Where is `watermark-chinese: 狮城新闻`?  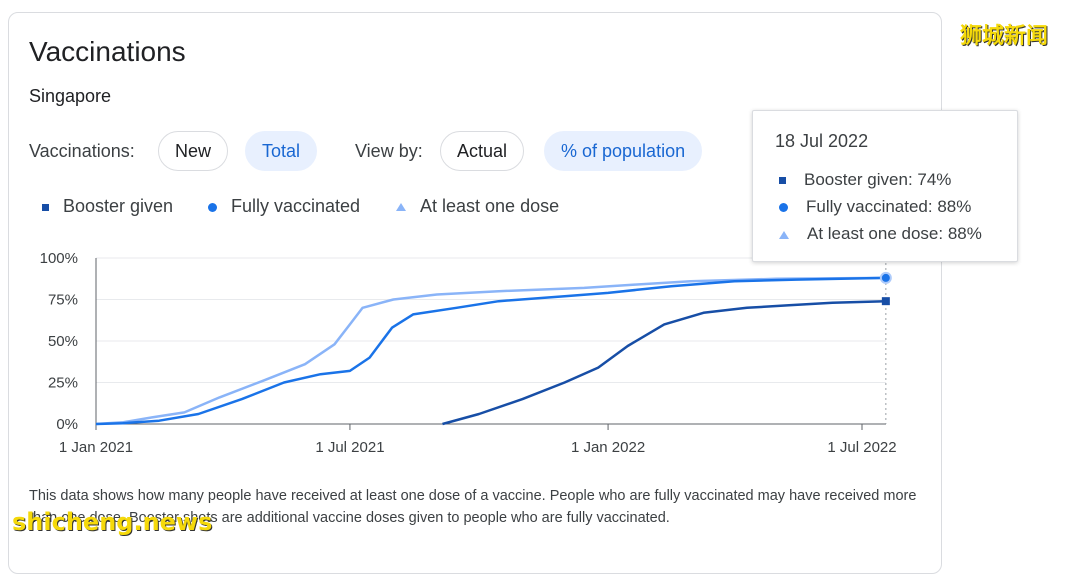
watermark-chinese: 狮城新闻 is located at coordinates (1004, 36).